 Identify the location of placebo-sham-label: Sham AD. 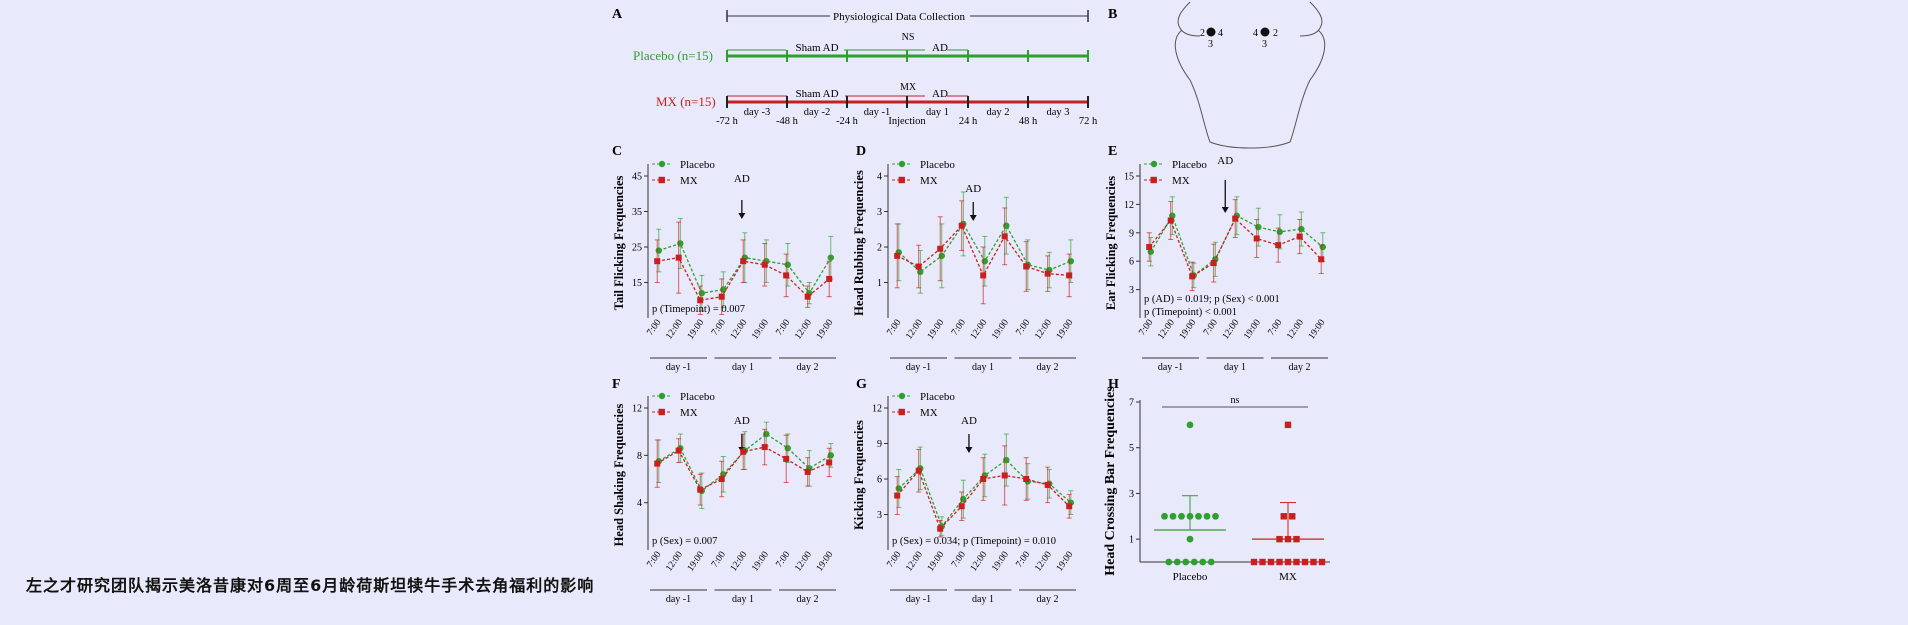
(816, 48).